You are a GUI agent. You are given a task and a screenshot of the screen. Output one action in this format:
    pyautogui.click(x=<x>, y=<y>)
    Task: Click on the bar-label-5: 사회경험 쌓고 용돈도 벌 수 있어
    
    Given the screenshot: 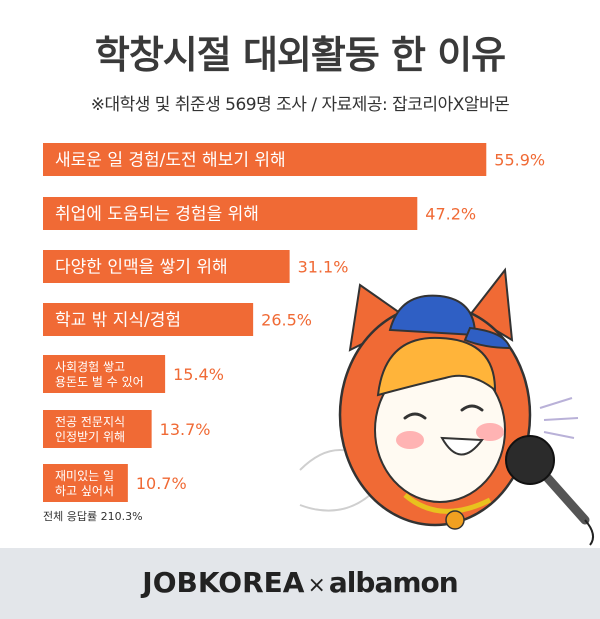 What is the action you would take?
    pyautogui.click(x=99, y=374)
    